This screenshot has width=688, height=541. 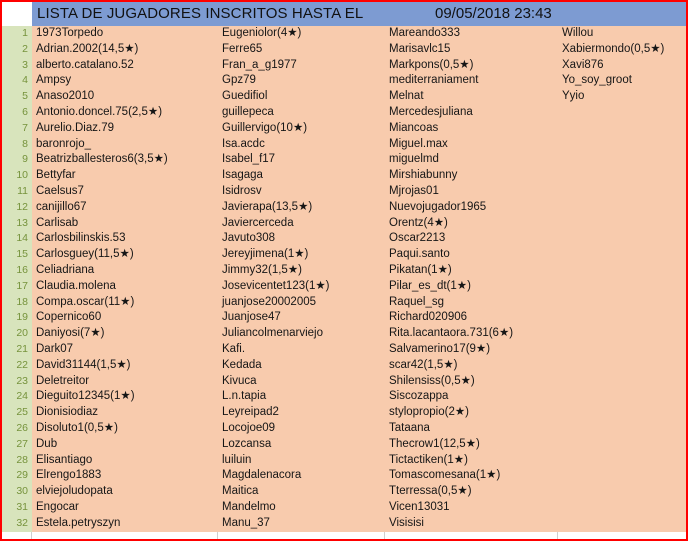 I want to click on player-cell-3: Melnat, so click(x=471, y=97).